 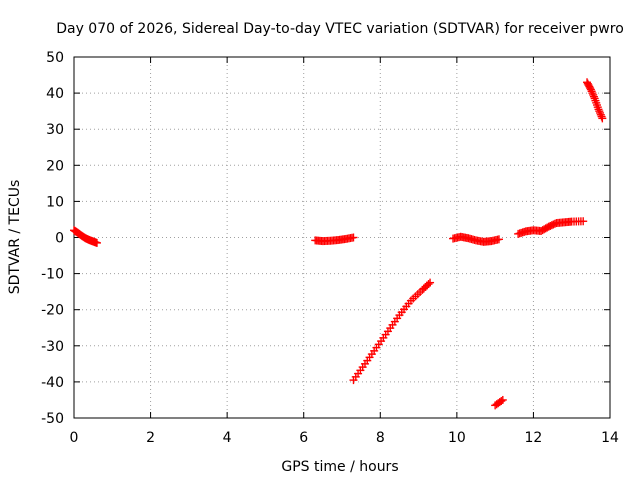 What do you see at coordinates (457, 438) in the screenshot?
I see `x-tick-label: 10` at bounding box center [457, 438].